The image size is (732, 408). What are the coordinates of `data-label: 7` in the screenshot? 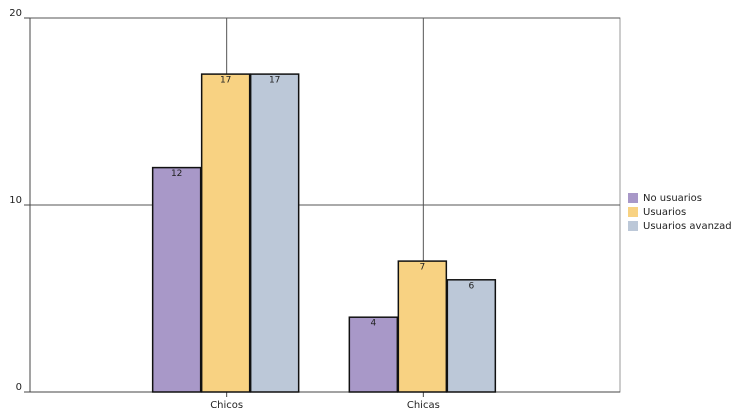 It's located at (422, 268).